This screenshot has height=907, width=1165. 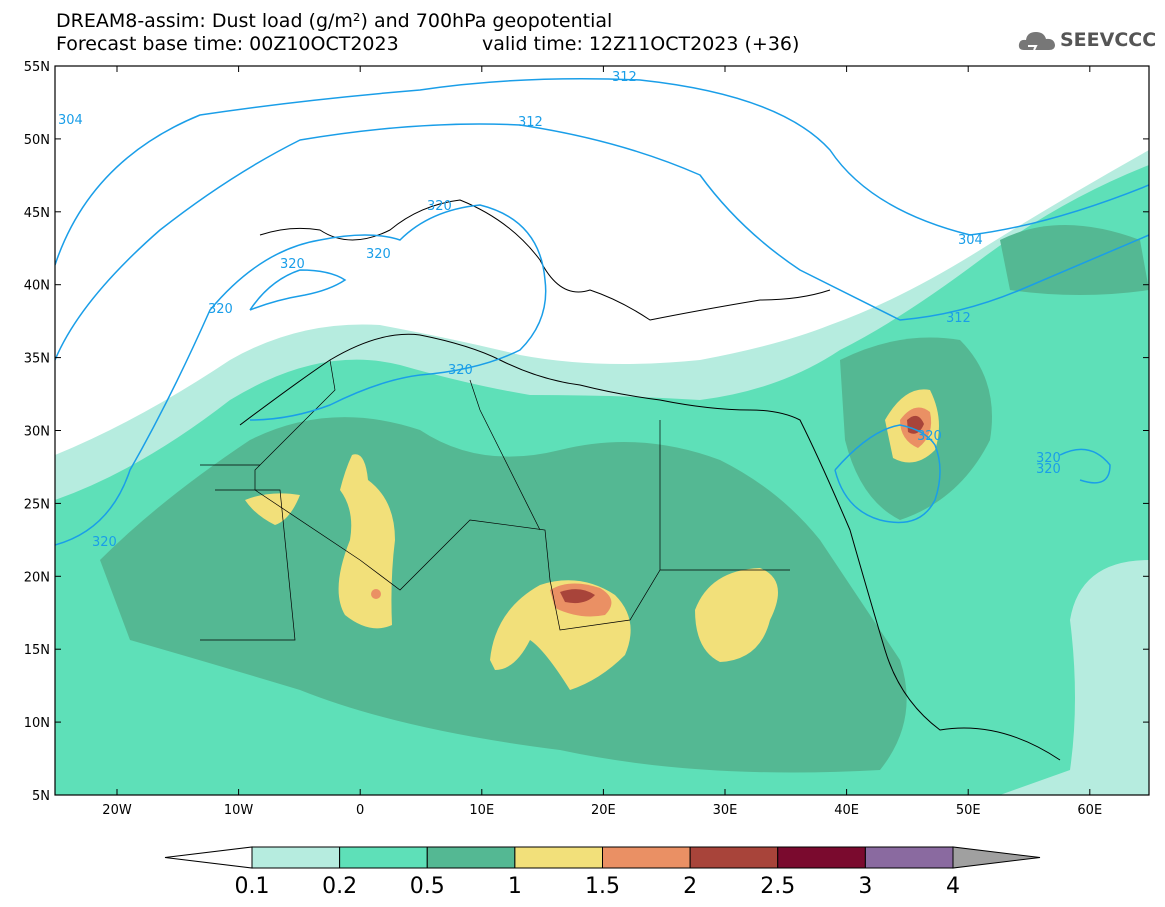 I want to click on cloud-icon, so click(x=1036, y=41).